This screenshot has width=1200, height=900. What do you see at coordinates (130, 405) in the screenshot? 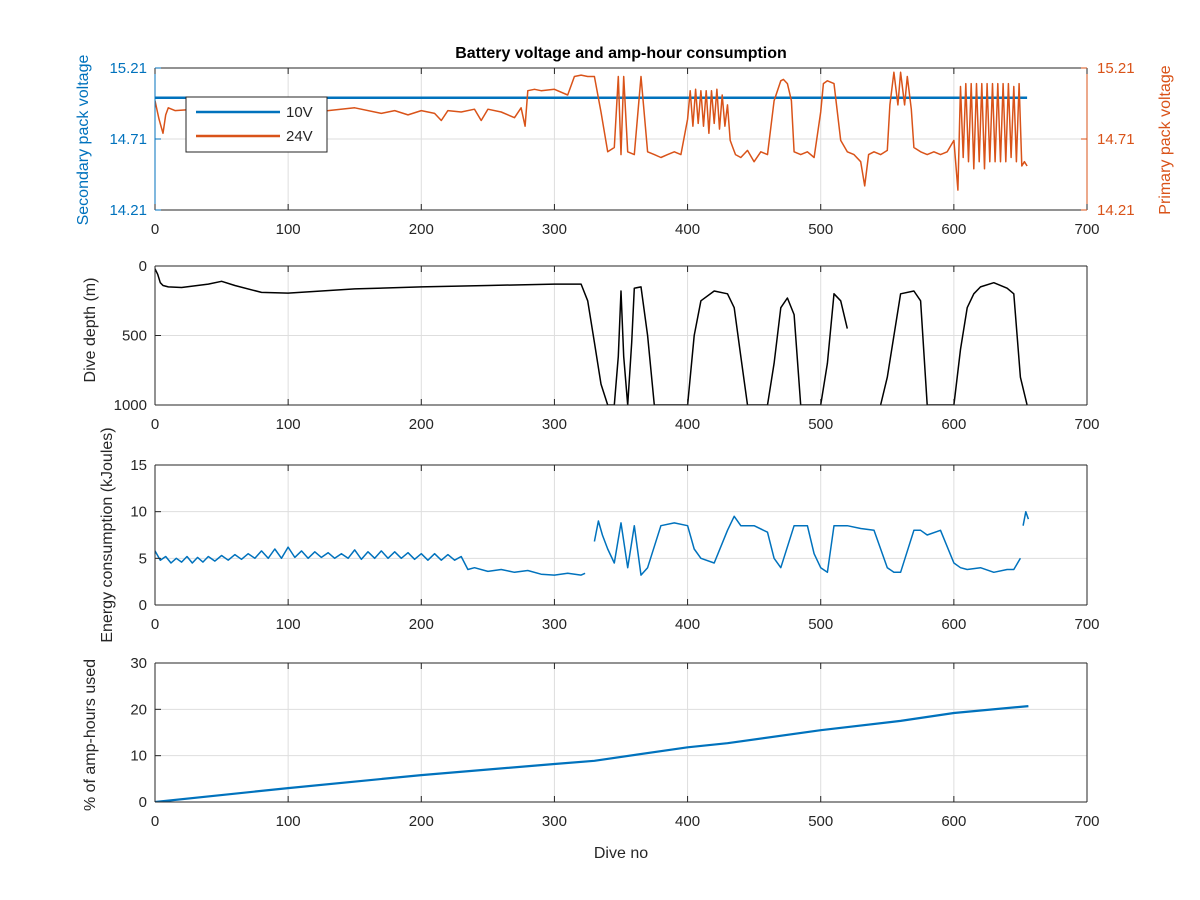
I see `y-tick-label: 1000` at bounding box center [130, 405].